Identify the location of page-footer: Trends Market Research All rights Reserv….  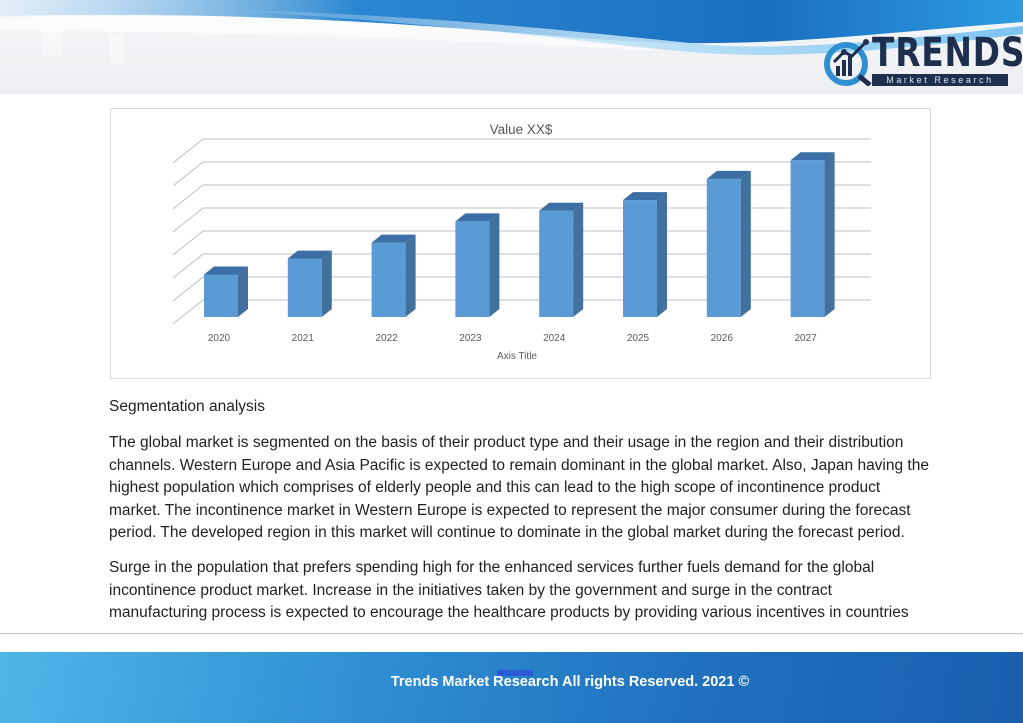
(511, 687).